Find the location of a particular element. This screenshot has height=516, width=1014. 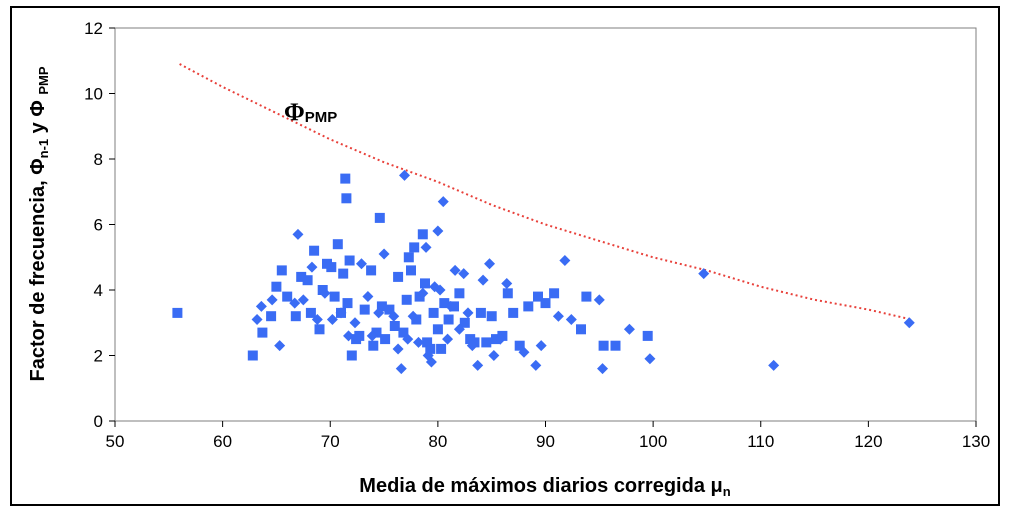

x-tick-label: 120 is located at coordinates (868, 441).